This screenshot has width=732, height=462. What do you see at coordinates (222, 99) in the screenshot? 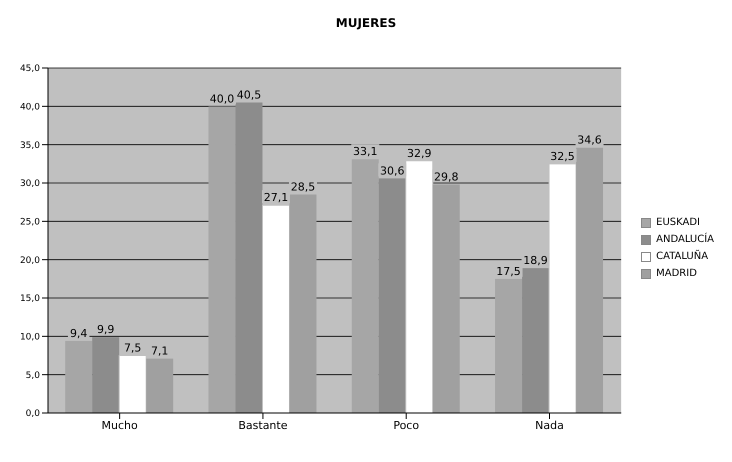
I see `data-label: 40,0` at bounding box center [222, 99].